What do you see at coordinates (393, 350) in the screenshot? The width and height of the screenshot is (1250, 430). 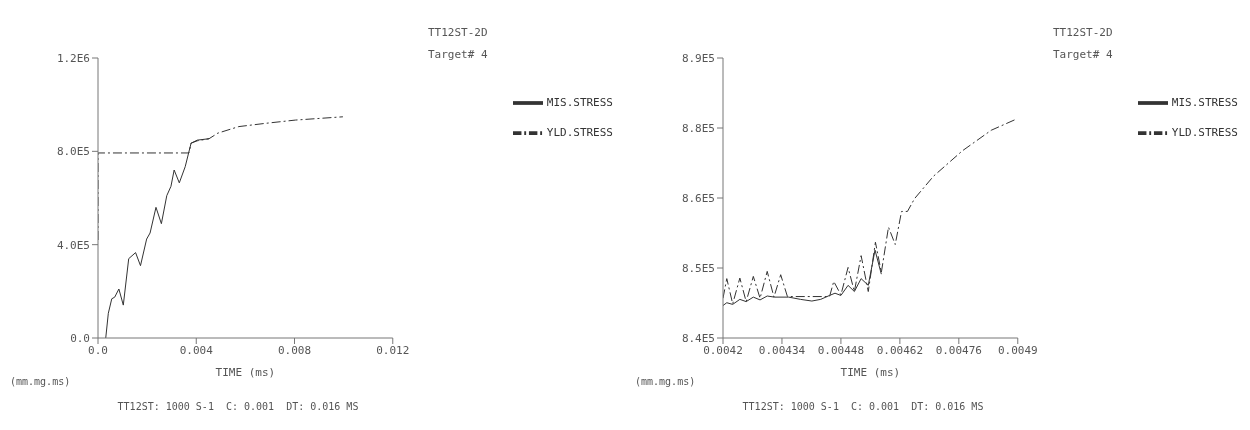 I see `x-tick-label: 0.012` at bounding box center [393, 350].